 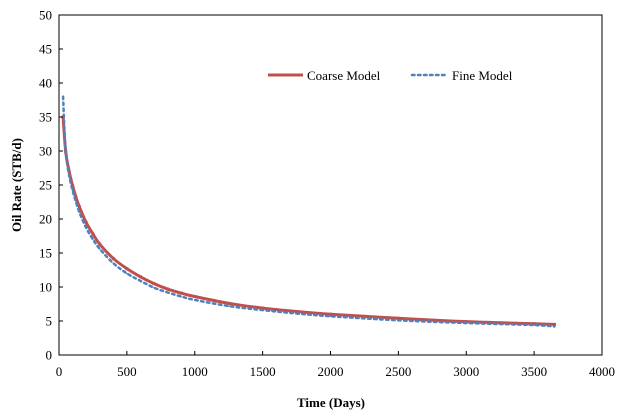 I want to click on legend-label-coarse-model: Coarse Model, so click(x=344, y=75).